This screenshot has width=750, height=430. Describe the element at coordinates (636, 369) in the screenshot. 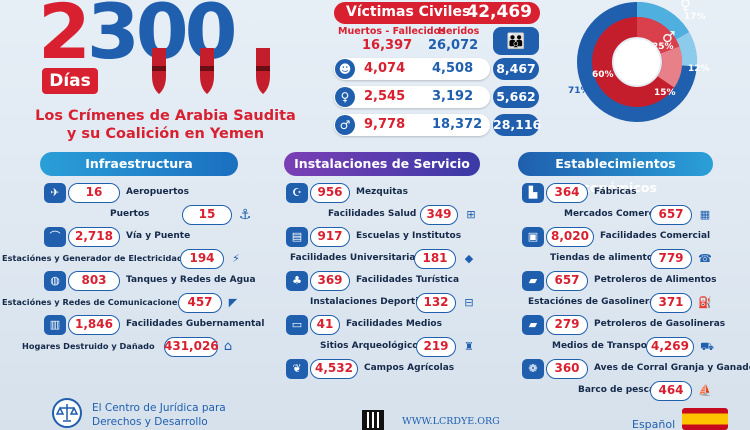

I see `list-item: ❁ 360 Aves de Corral Granja y Ganado` at that location.